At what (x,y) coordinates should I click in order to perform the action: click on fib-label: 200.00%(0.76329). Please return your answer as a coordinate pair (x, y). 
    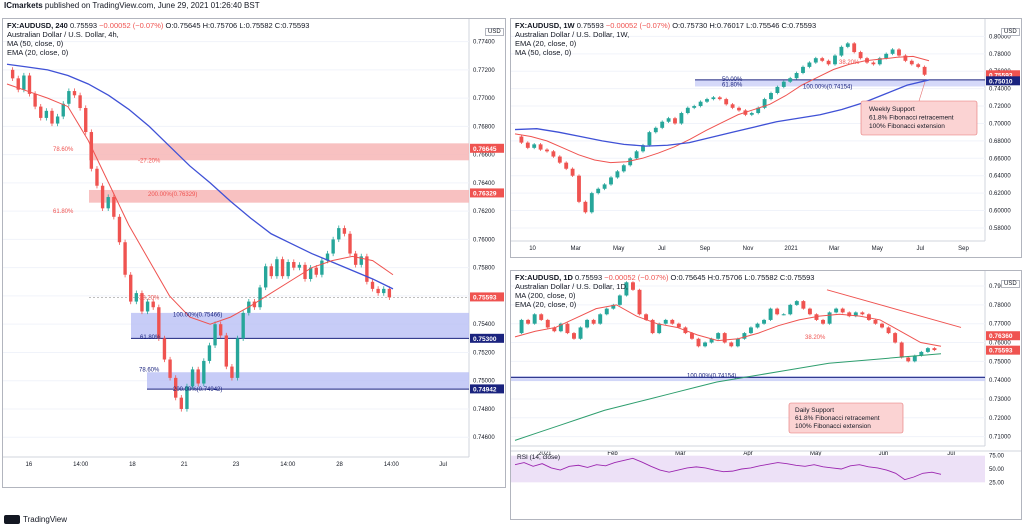
    Looking at the image, I should click on (172, 195).